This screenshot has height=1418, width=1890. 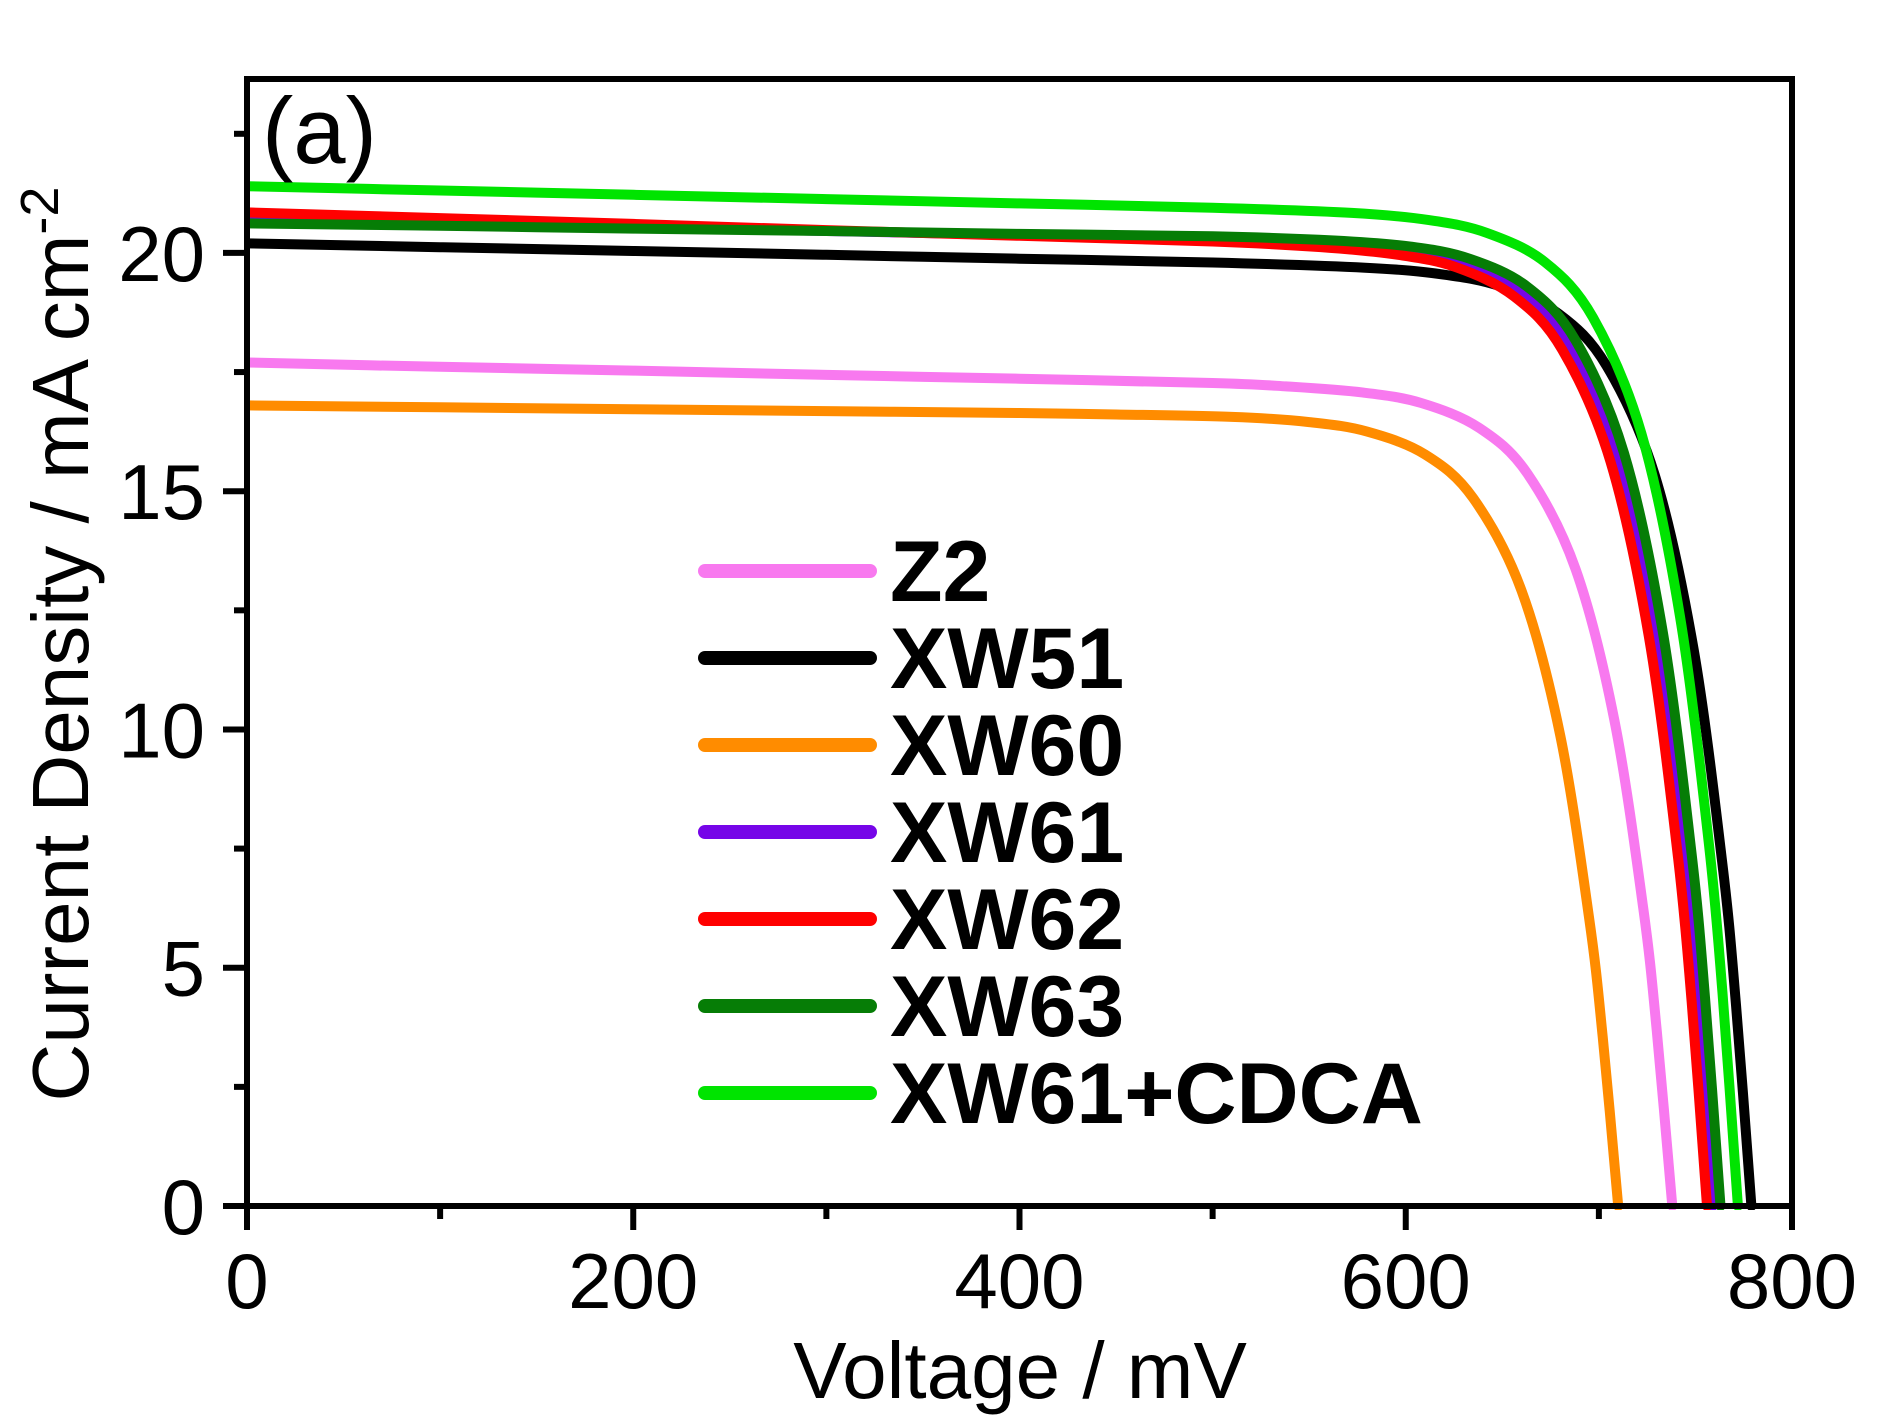 I want to click on y-axis-title-main: Current Density / mA cm, so click(x=60, y=668).